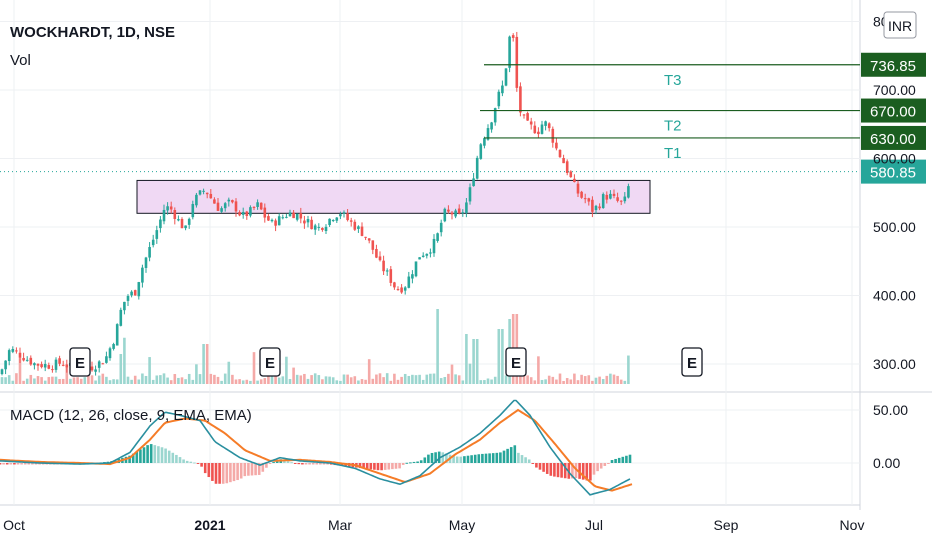  Describe the element at coordinates (393, 196) in the screenshot. I see `zone-rect` at that location.